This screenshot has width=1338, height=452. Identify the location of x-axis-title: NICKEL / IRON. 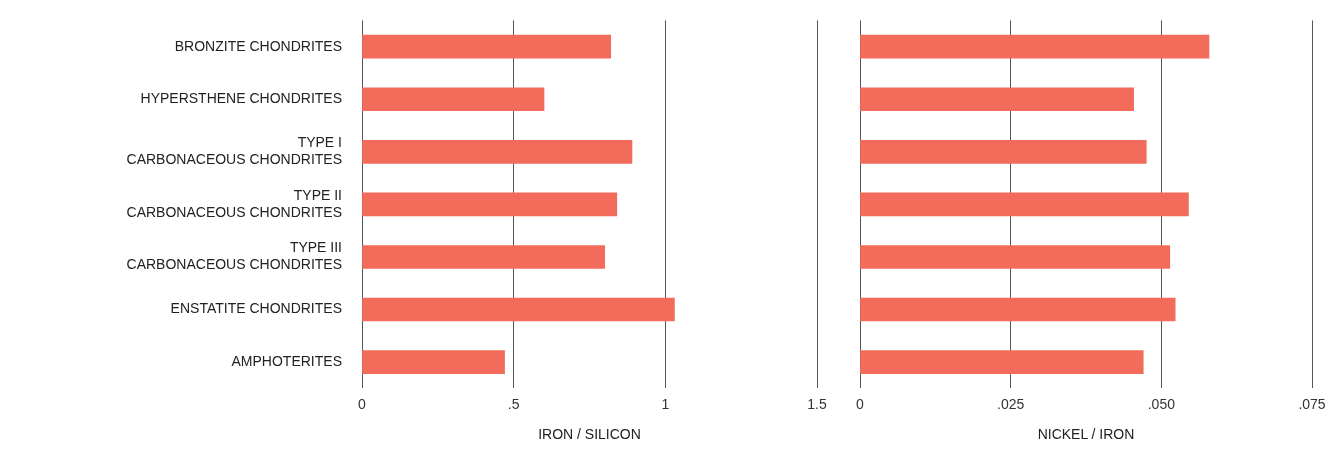
(1086, 434).